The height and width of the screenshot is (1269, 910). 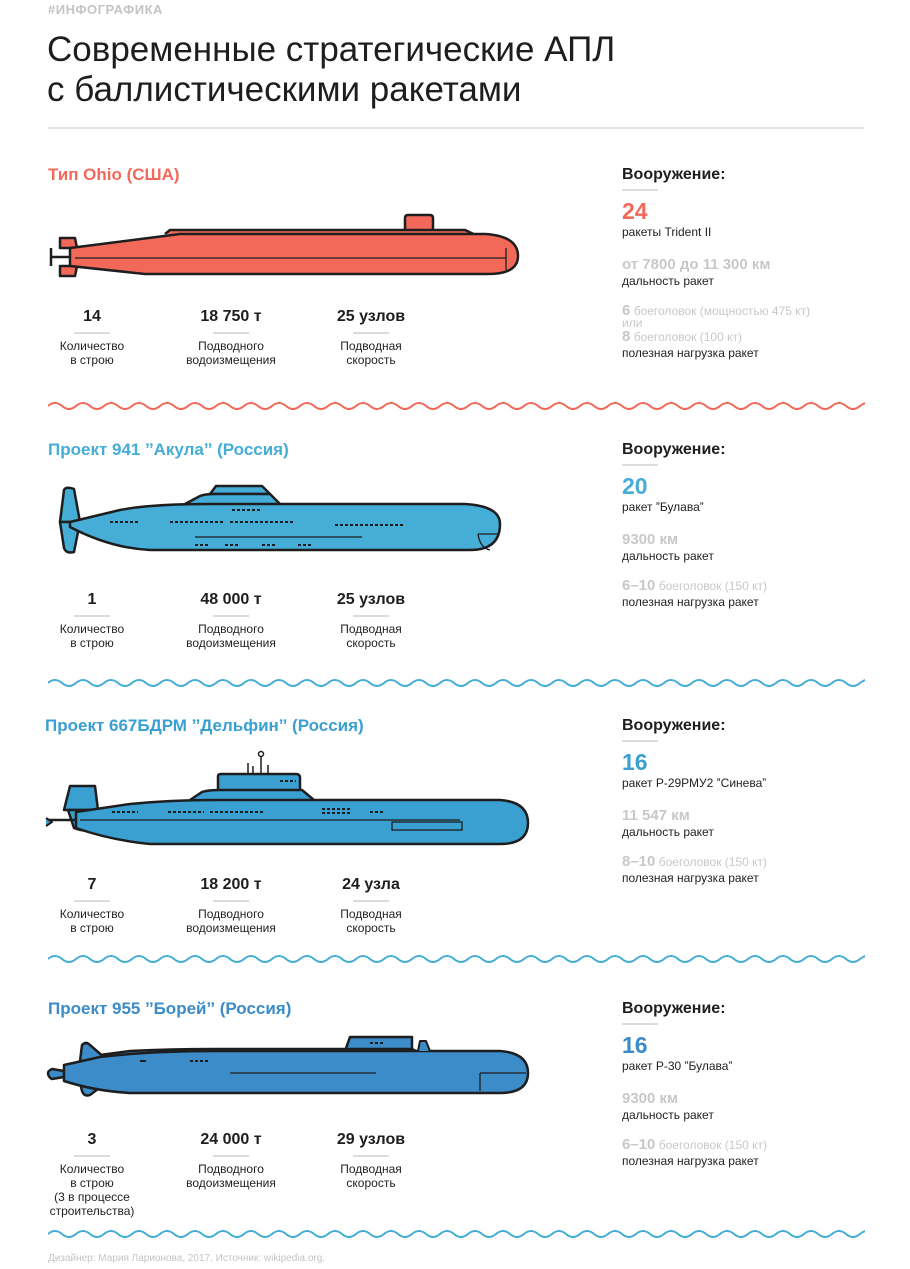 I want to click on warheads-text: боеголовок (мощностью 475 кт), so click(x=722, y=311).